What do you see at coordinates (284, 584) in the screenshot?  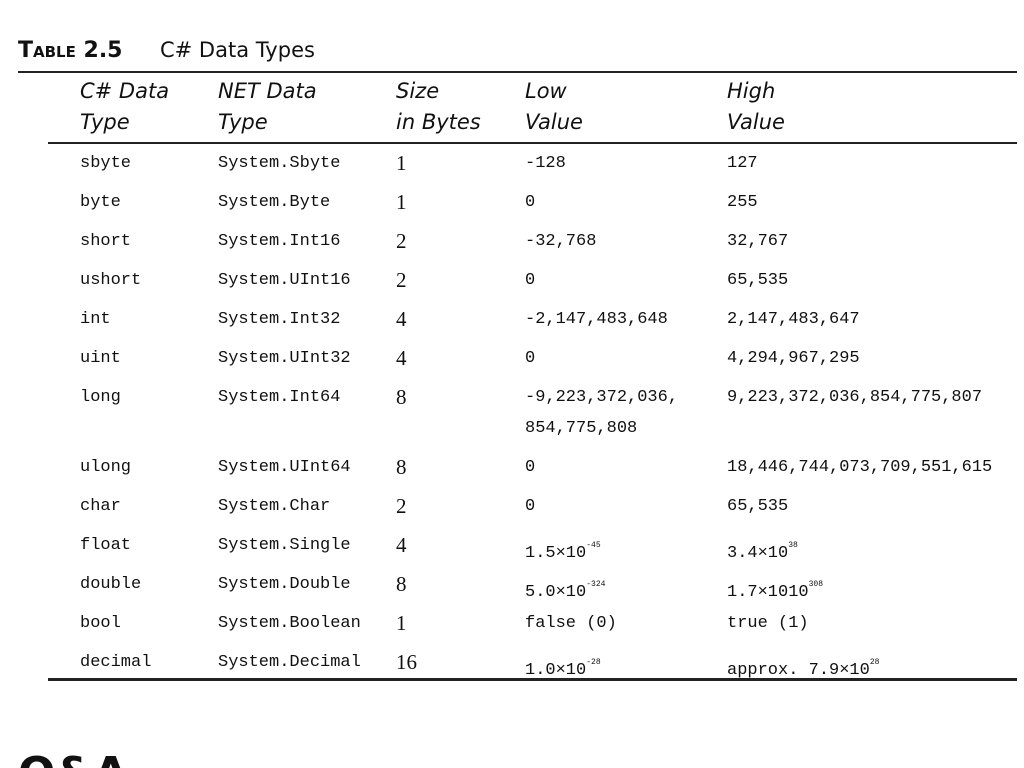 I see `cell: System.Double` at bounding box center [284, 584].